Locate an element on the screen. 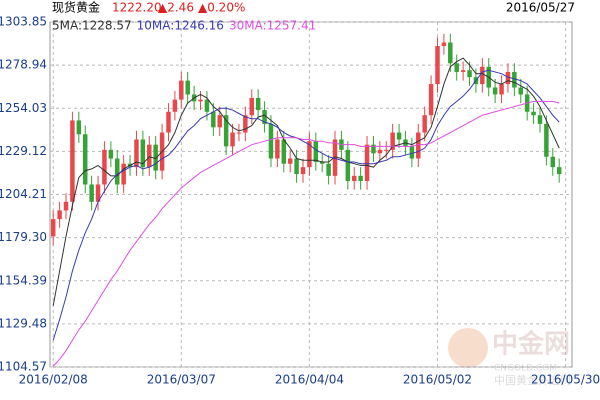 This screenshot has width=600, height=400. x-tick-label: 2016/05/30 is located at coordinates (565, 380).